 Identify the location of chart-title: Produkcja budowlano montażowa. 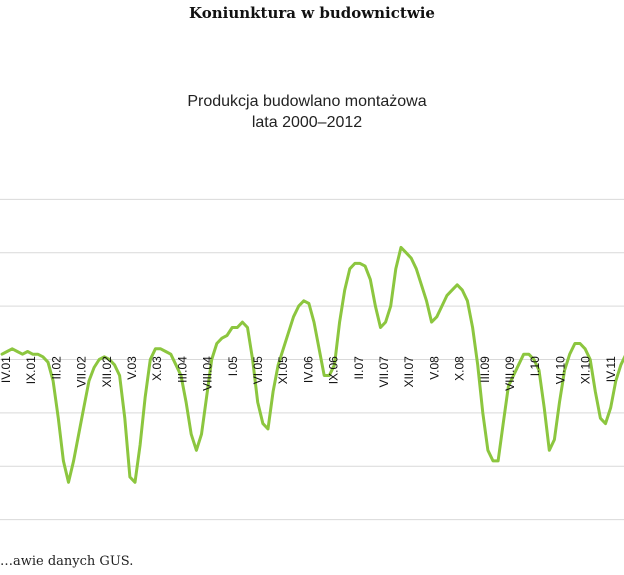
(306, 101).